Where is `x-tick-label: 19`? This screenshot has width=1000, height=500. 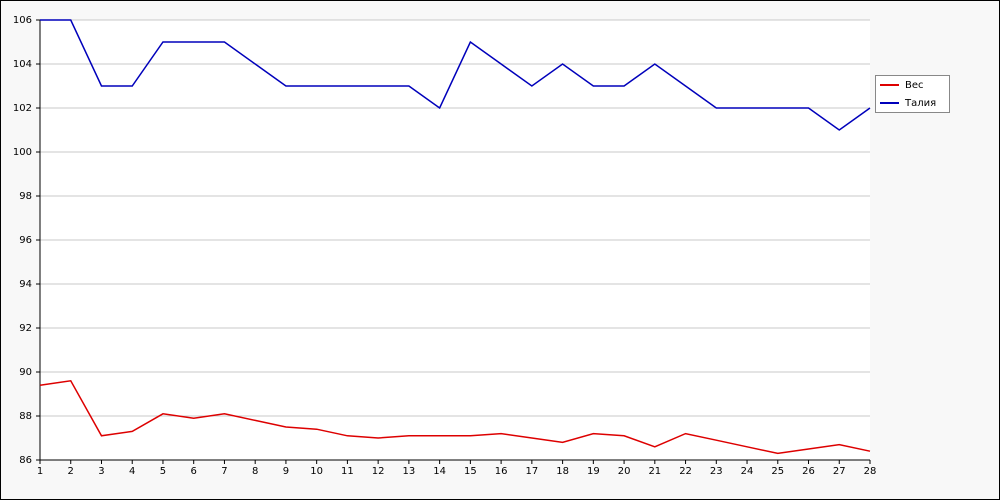 x-tick-label: 19 is located at coordinates (593, 471).